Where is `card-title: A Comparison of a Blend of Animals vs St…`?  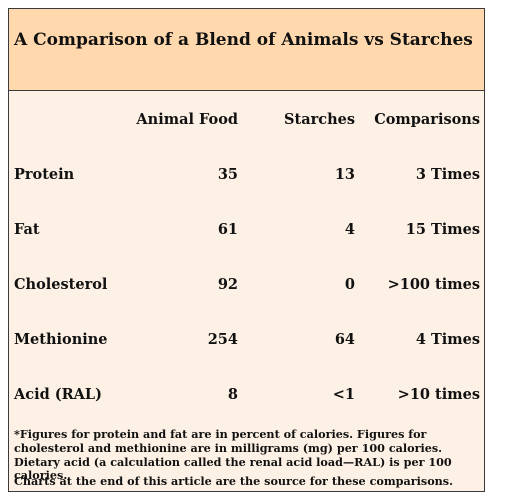
card-title: A Comparison of a Blend of Animals vs St… is located at coordinates (243, 40).